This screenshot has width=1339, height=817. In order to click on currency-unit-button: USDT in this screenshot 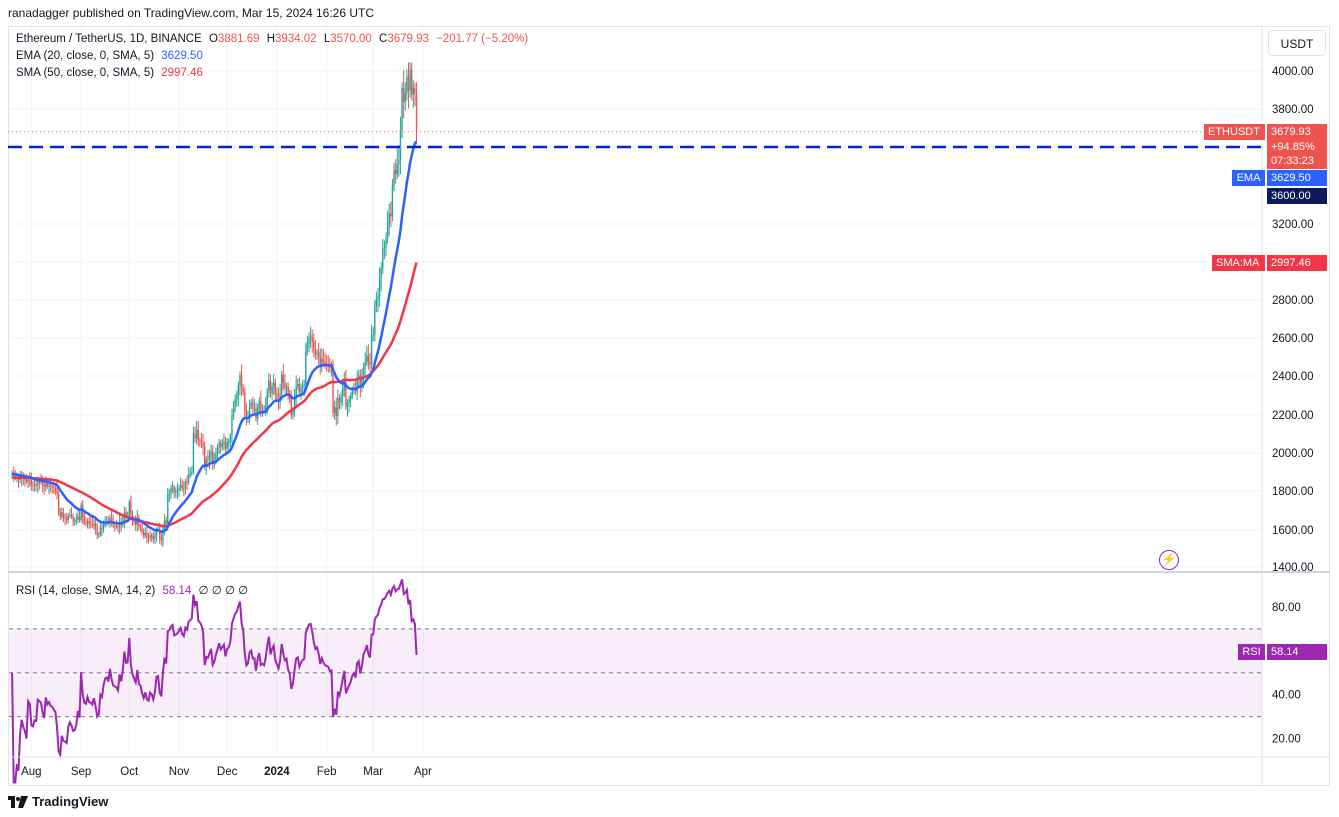, I will do `click(1297, 43)`.